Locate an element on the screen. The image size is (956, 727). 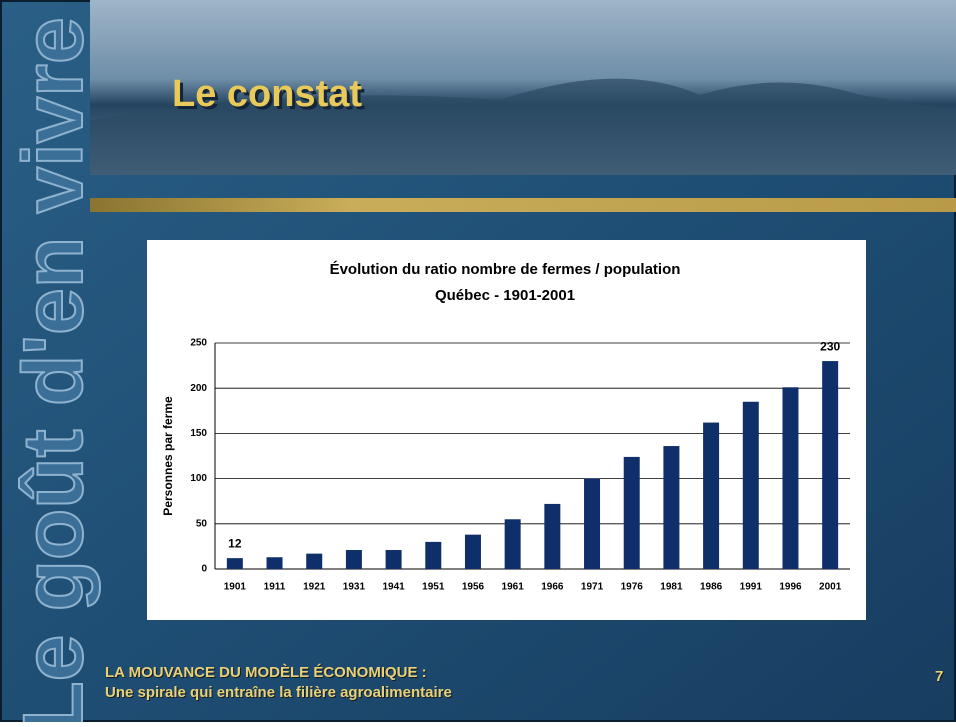
data-label: 12 is located at coordinates (235, 543).